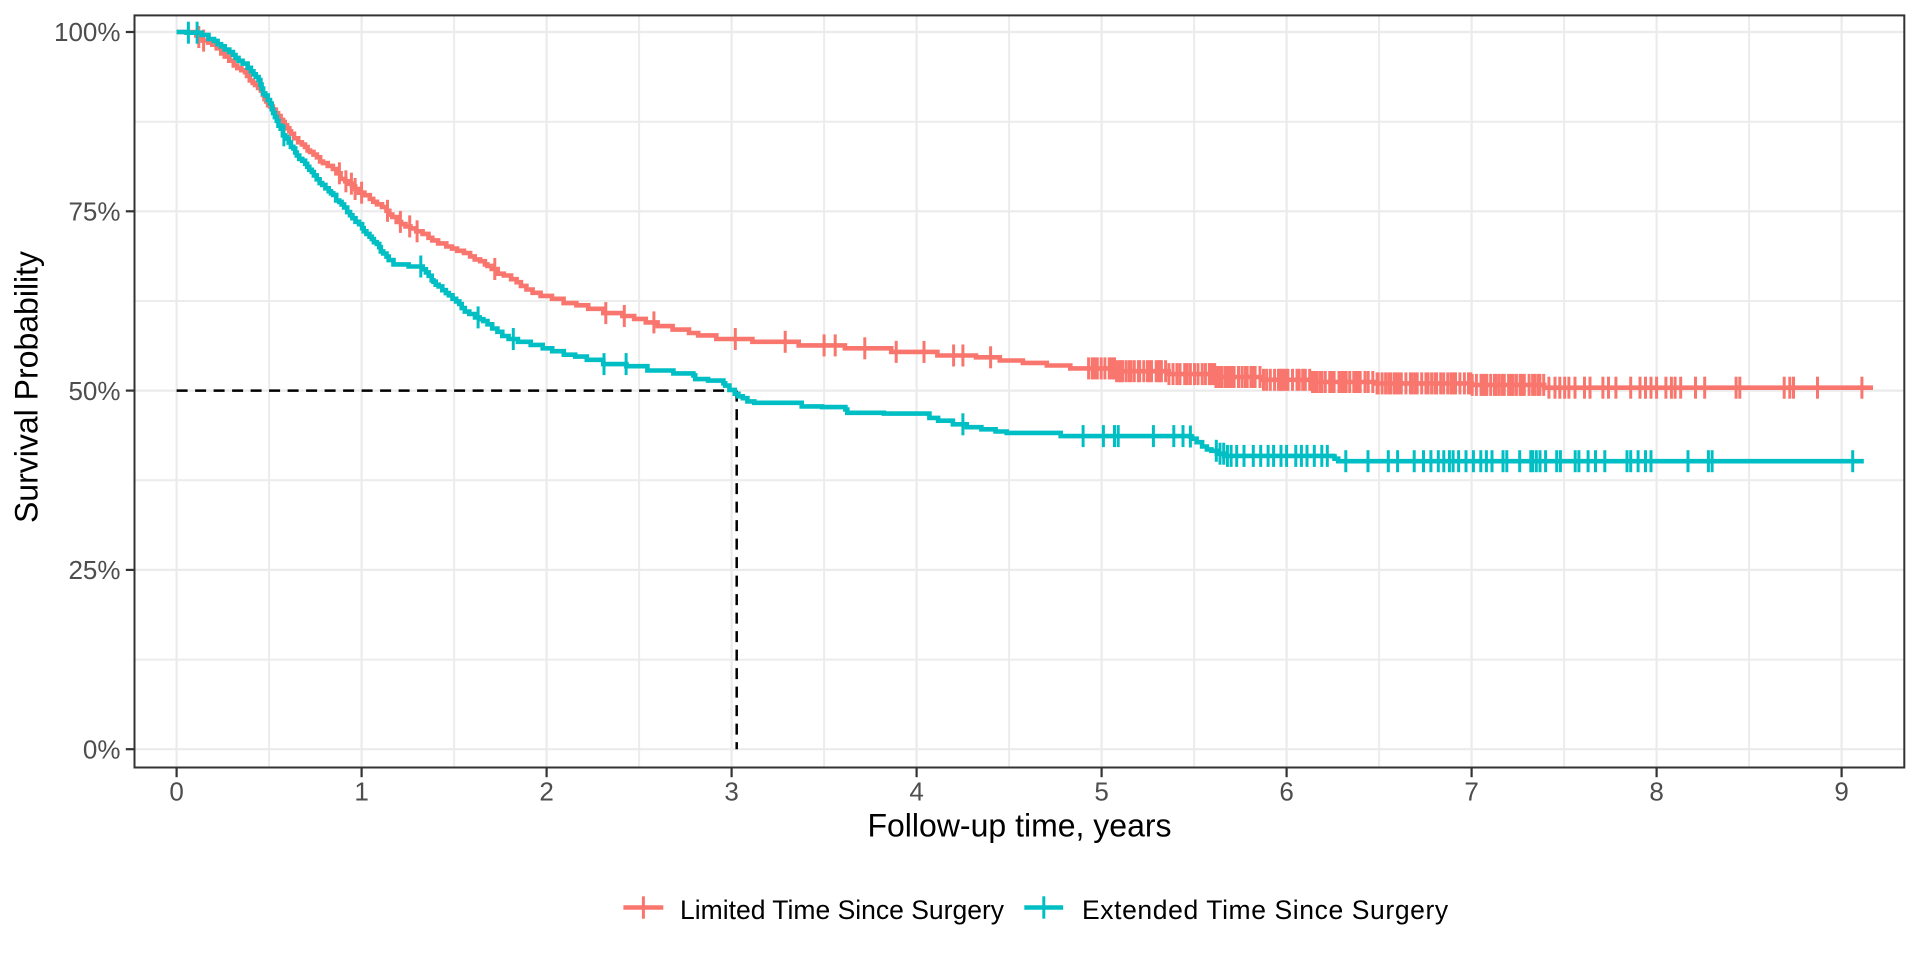 The height and width of the screenshot is (965, 1920). I want to click on svg-text: Follow-up time, years, so click(1019, 826).